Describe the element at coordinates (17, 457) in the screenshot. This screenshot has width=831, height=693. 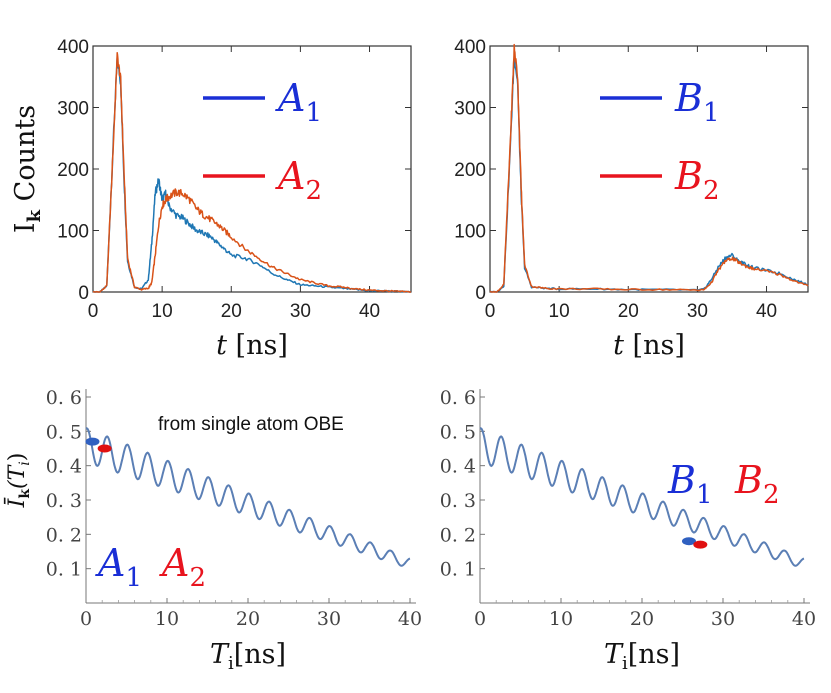
I see `y-axis-label-close: )` at that location.